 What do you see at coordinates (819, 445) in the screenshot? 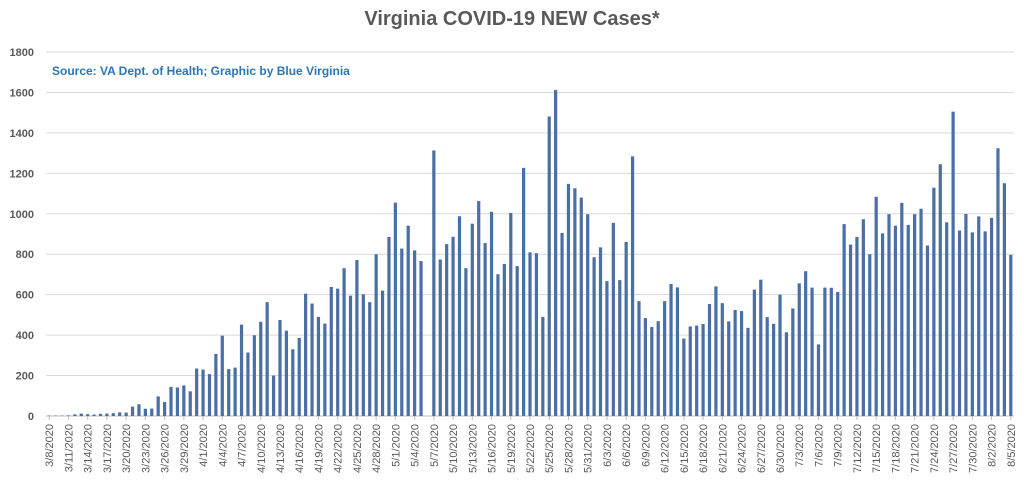
I see `x-tick-label: 7/6/2020` at bounding box center [819, 445].